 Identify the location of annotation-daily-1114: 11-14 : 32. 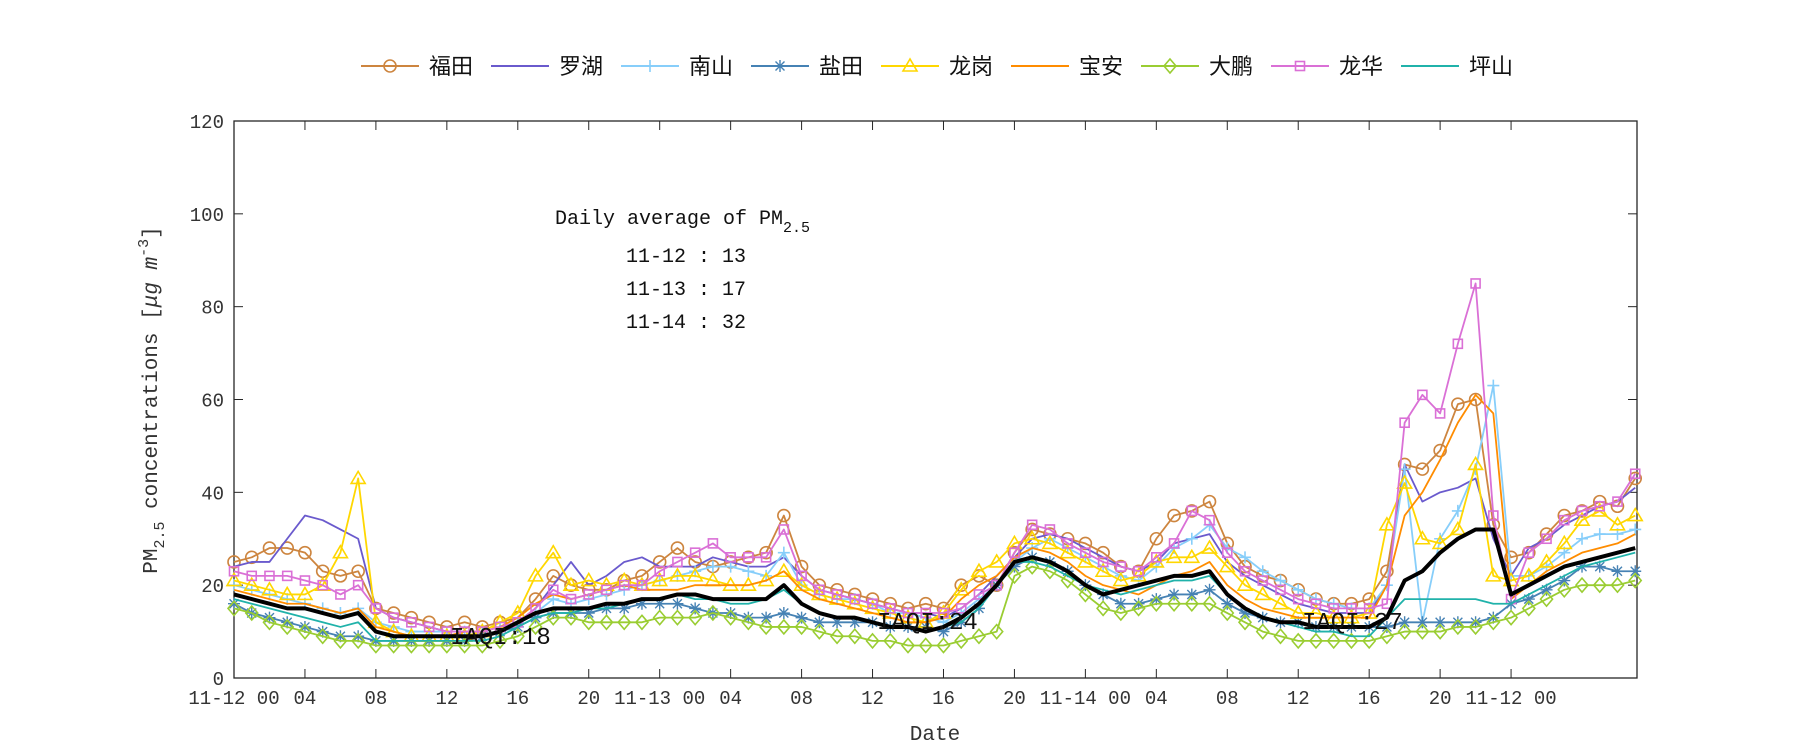
(686, 323).